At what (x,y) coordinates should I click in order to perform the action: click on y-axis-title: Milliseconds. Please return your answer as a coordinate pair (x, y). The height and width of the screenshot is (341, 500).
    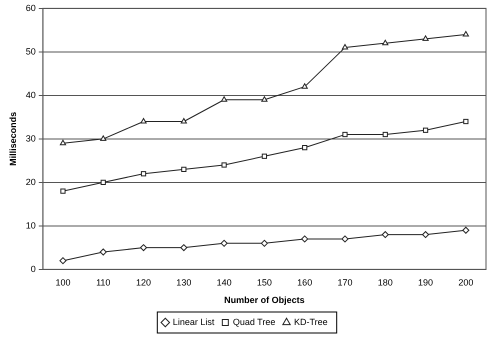
    Looking at the image, I should click on (13, 139).